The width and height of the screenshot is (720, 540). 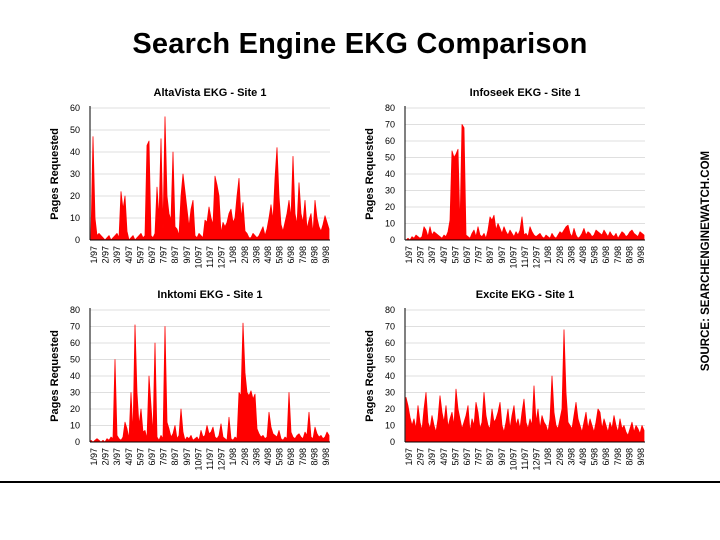 I want to click on x-tick-label: 1/98, so click(x=548, y=255).